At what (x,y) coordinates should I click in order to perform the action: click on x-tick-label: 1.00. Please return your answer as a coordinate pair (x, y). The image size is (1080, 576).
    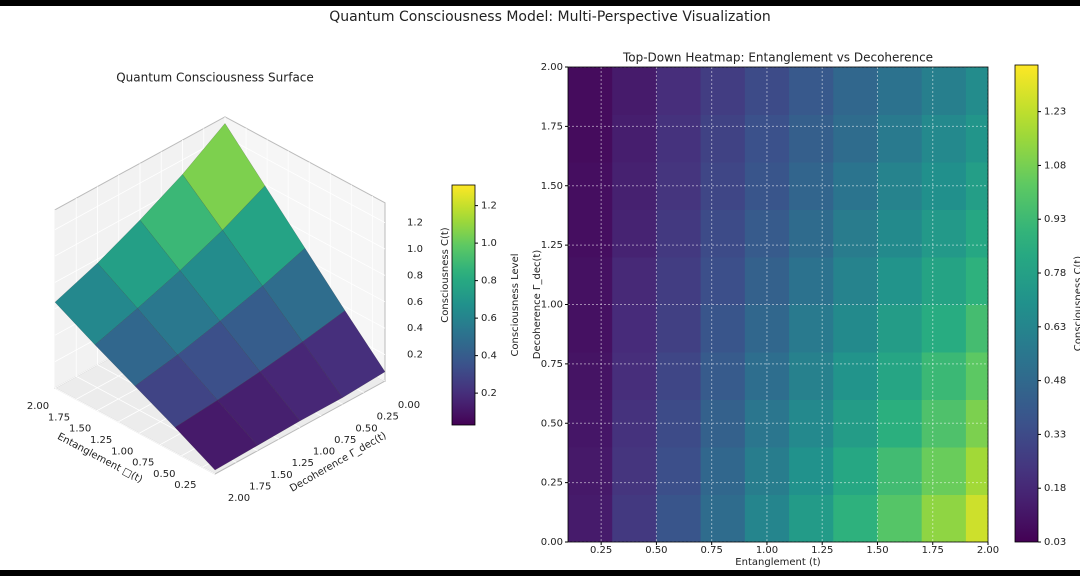
    Looking at the image, I should click on (122, 451).